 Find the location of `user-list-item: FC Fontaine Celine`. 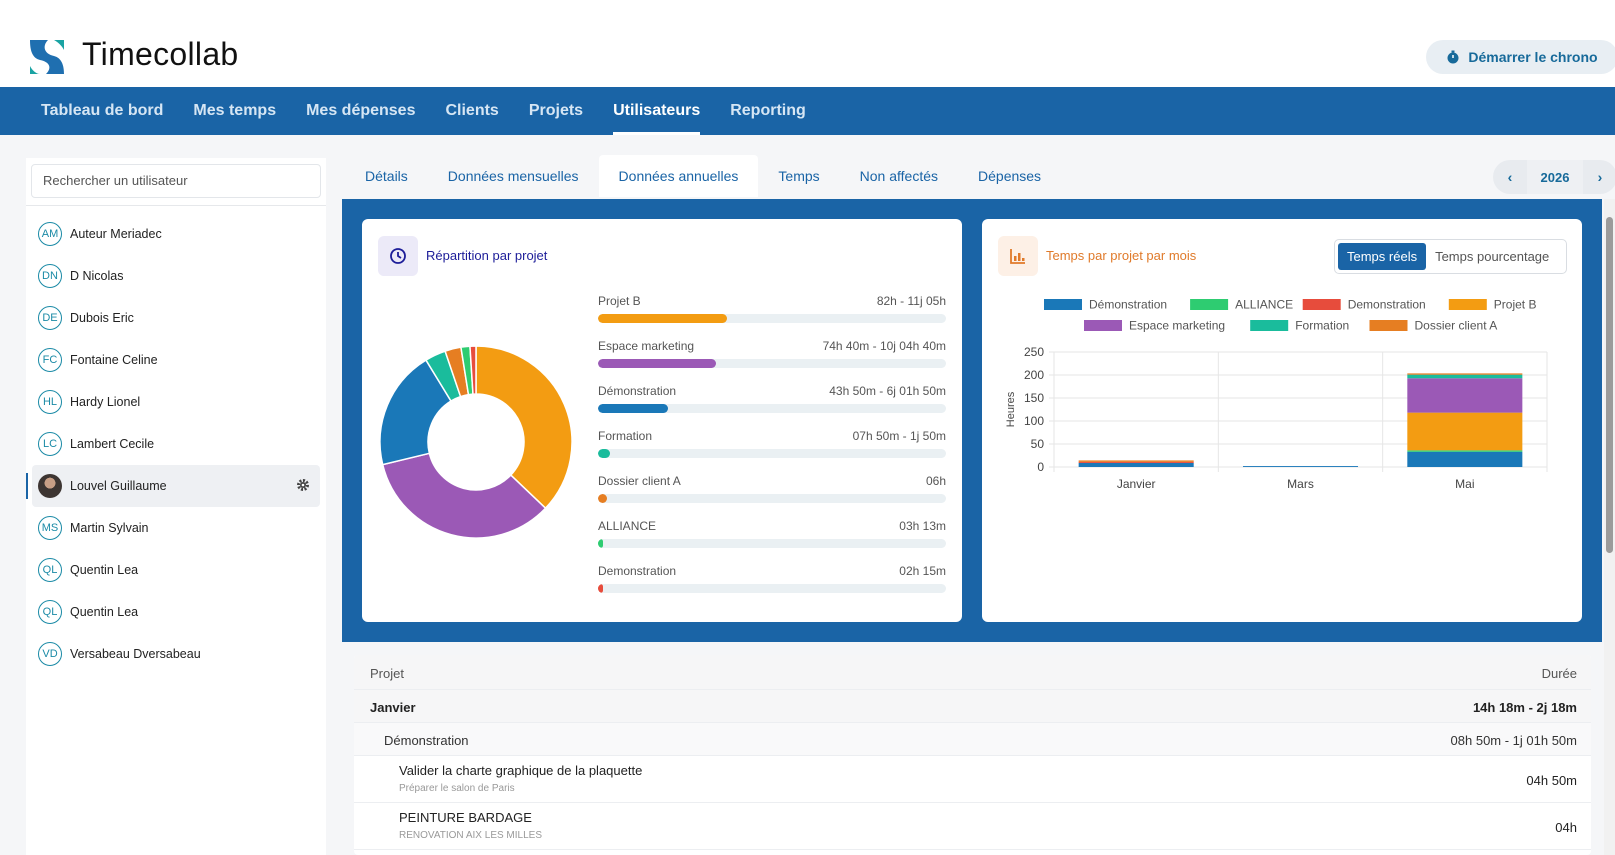

user-list-item: FC Fontaine Celine is located at coordinates (176, 360).